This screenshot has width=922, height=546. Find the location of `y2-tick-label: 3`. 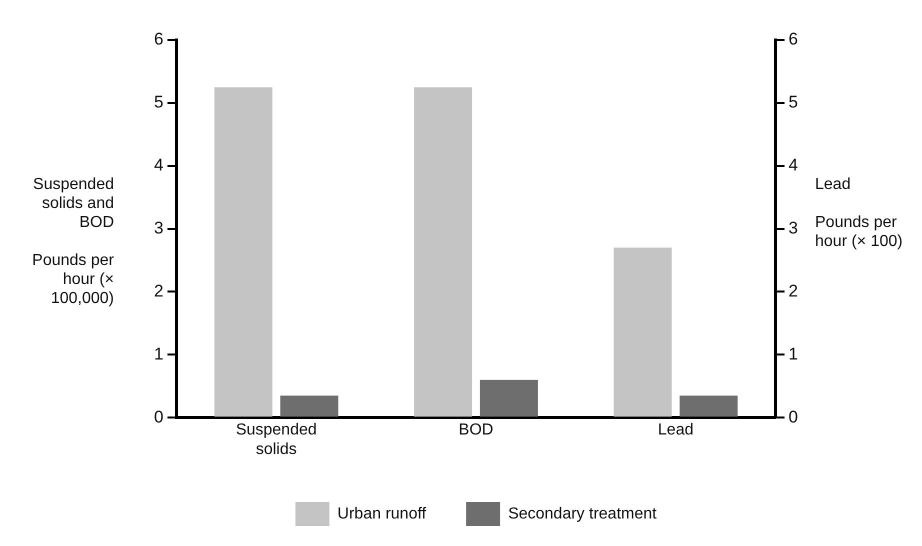

y2-tick-label: 3 is located at coordinates (793, 228).